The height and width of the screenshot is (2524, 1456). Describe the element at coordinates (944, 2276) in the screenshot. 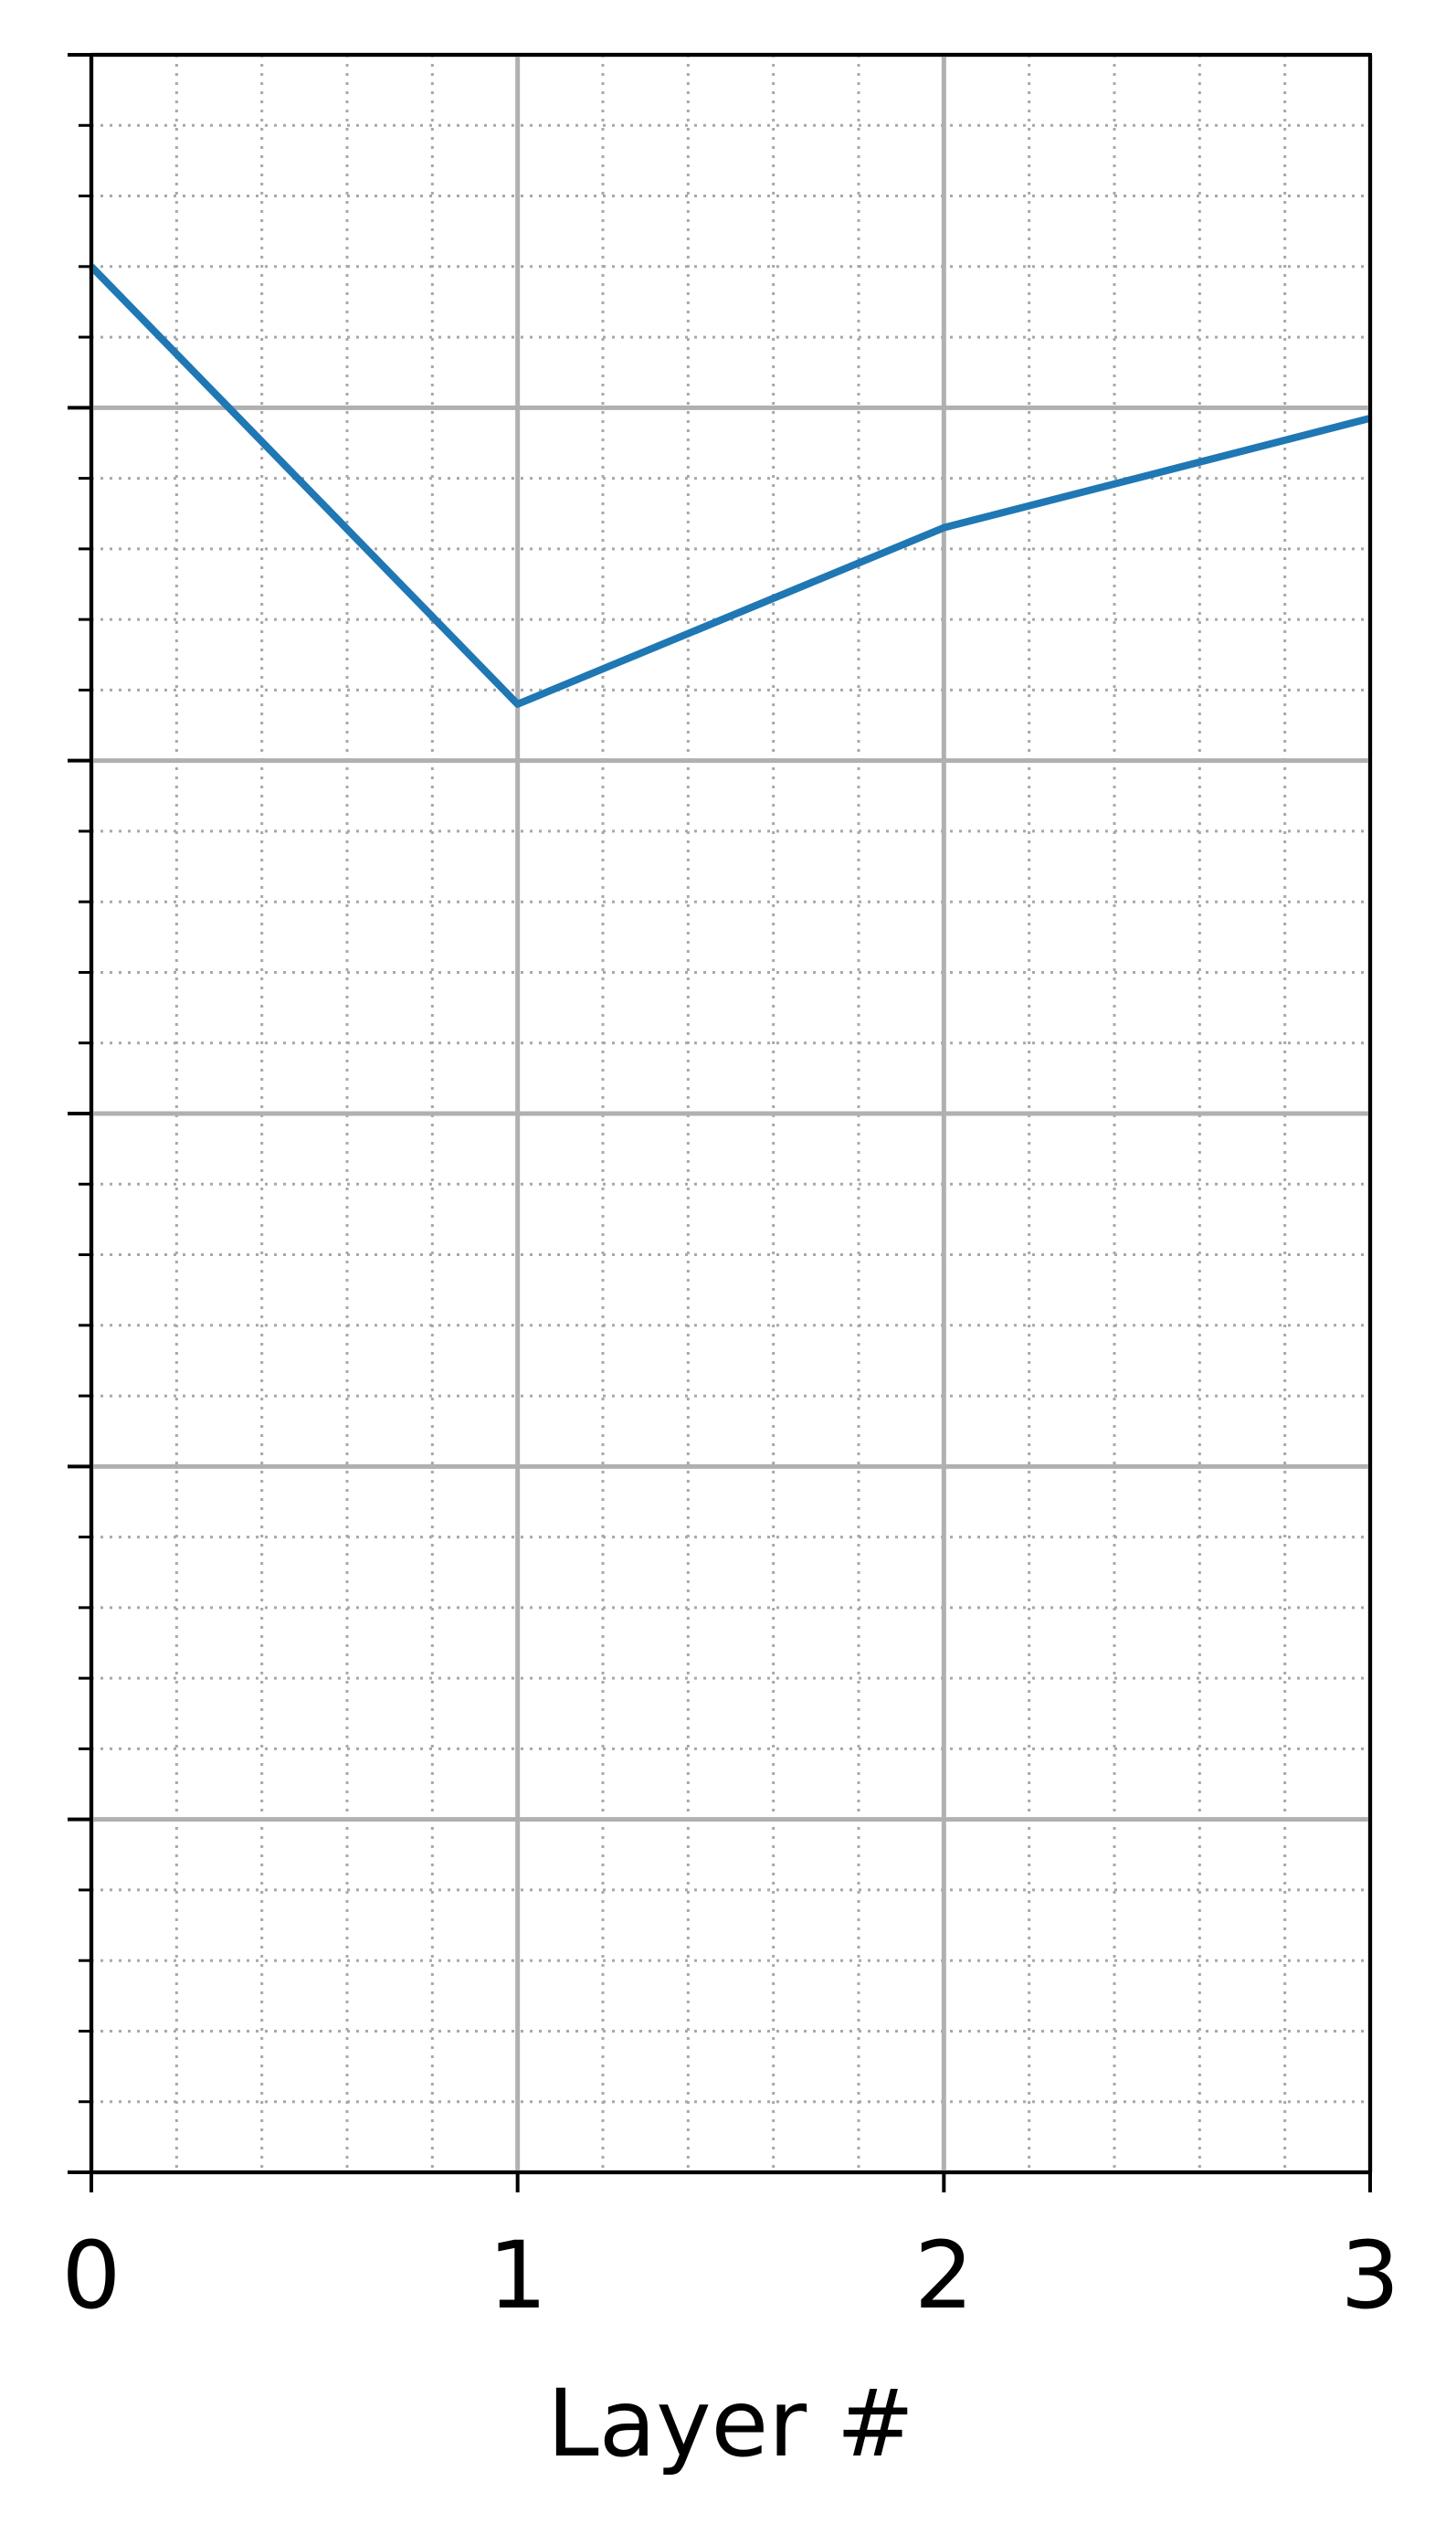

I see `x-tick-label: 2` at that location.